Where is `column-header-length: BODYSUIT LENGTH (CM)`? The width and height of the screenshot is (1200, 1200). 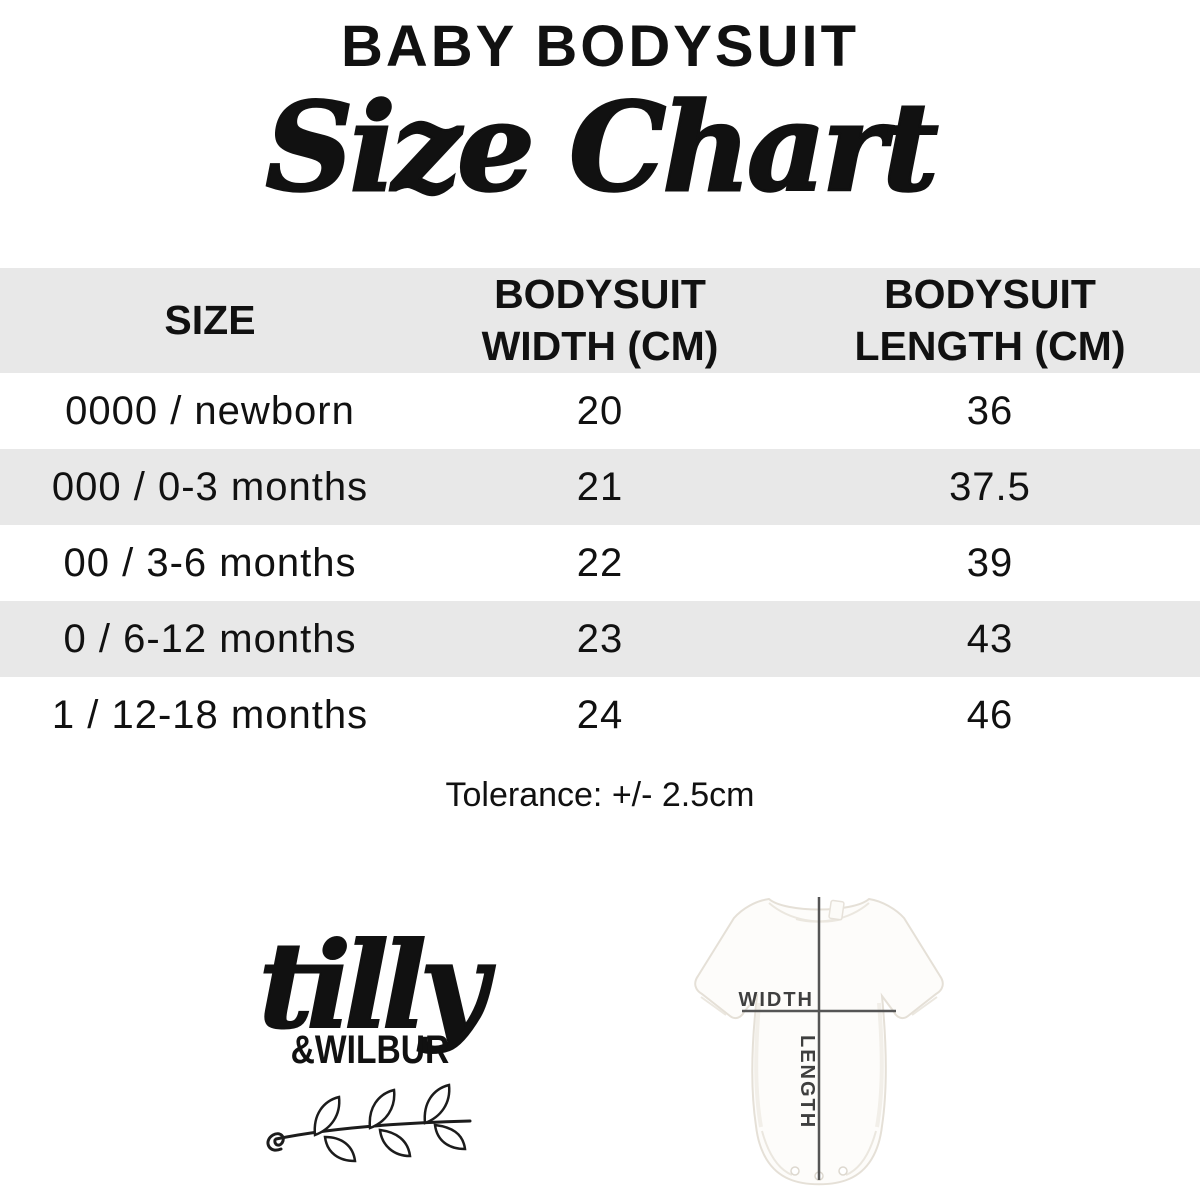 column-header-length: BODYSUIT LENGTH (CM) is located at coordinates (990, 320).